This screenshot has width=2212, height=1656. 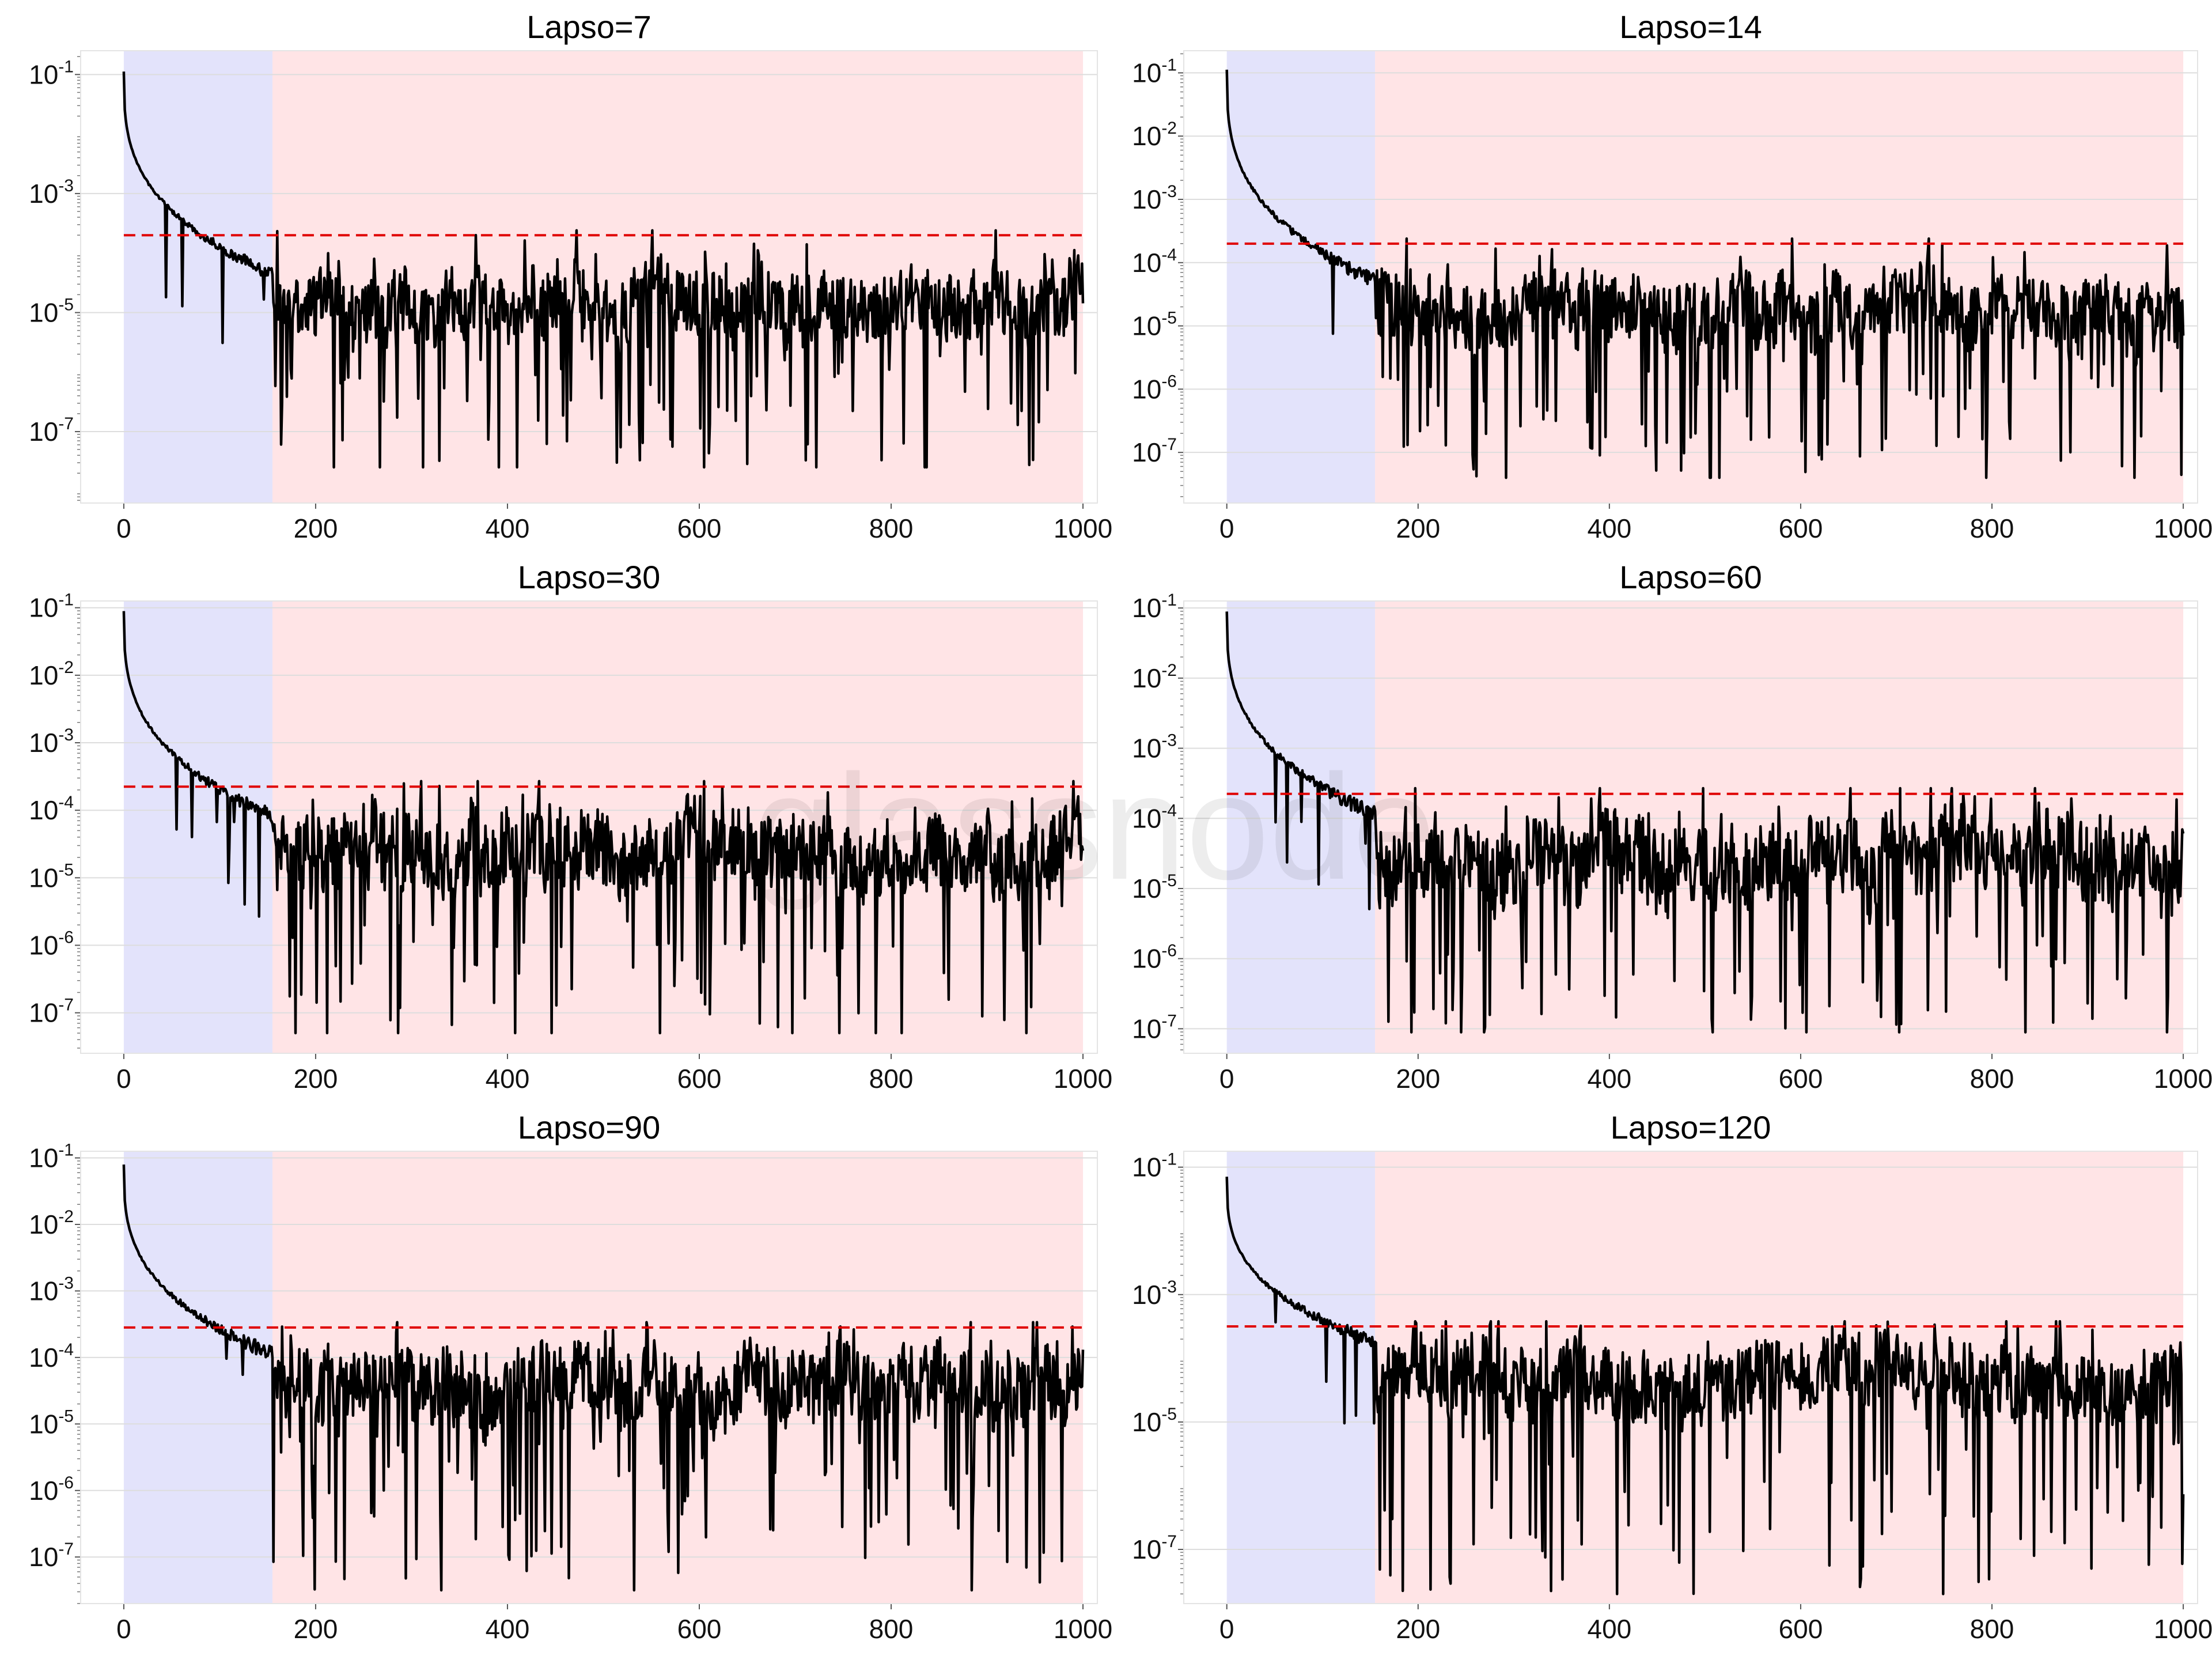 What do you see at coordinates (589, 1127) in the screenshot?
I see `subplot-title: Lapso=90` at bounding box center [589, 1127].